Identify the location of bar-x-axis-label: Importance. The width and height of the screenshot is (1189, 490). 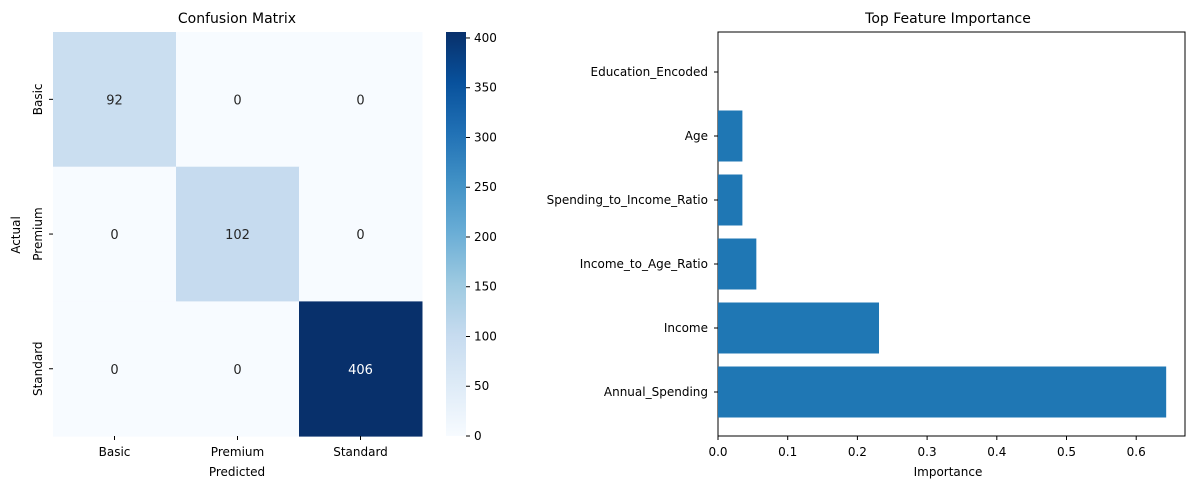
(948, 472).